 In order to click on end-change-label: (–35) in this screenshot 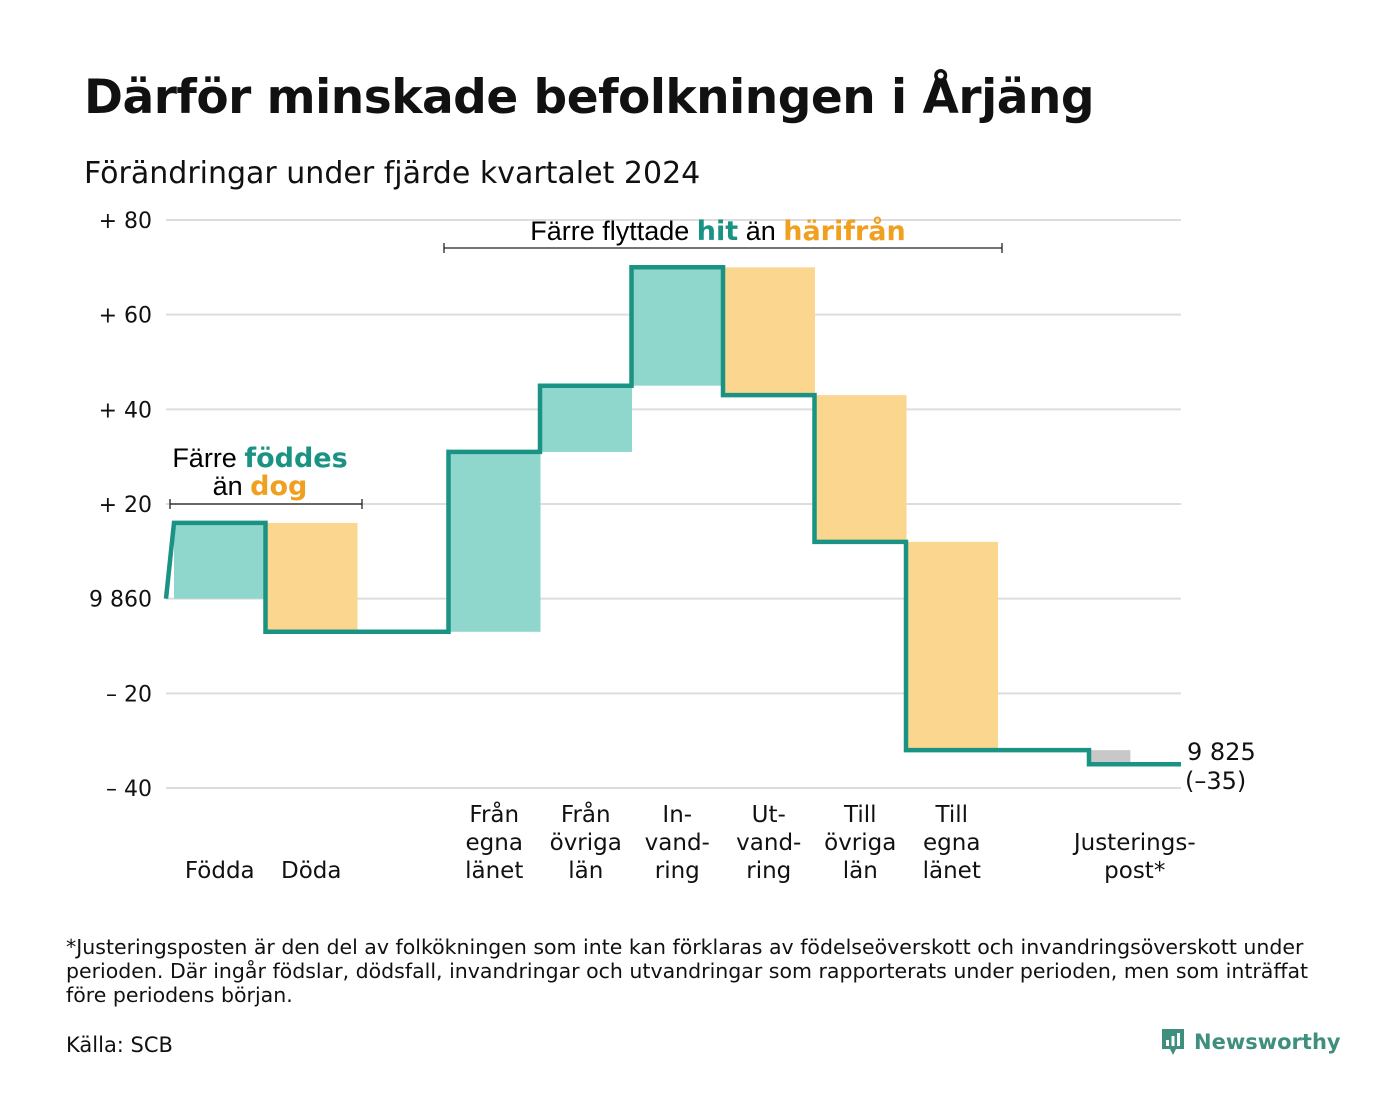, I will do `click(1215, 781)`.